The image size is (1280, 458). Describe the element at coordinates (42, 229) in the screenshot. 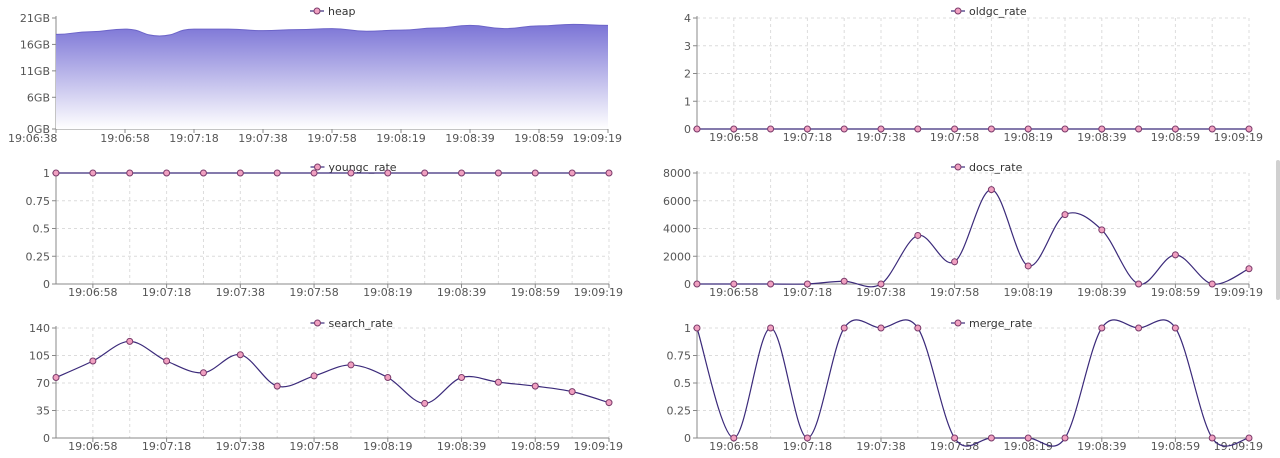

I see `y-tick-label: 0.5` at that location.